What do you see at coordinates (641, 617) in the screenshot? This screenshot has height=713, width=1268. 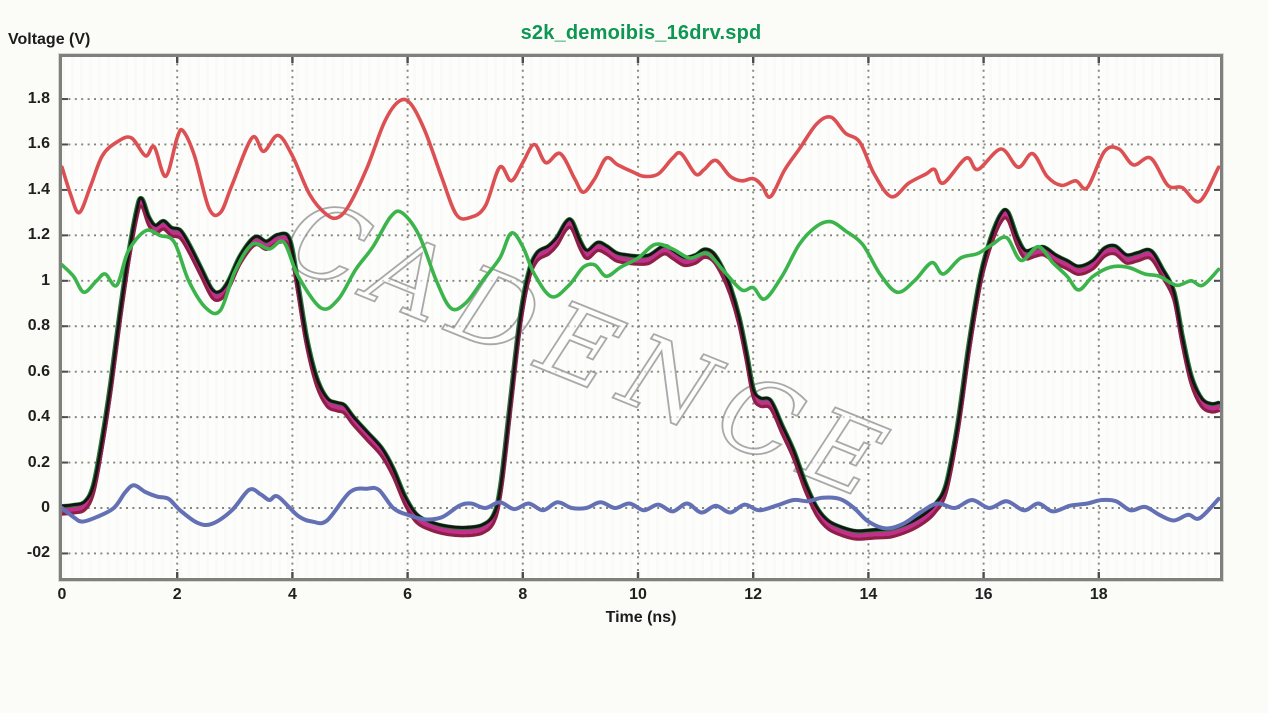 I see `x-axis-title: Time (ns)` at bounding box center [641, 617].